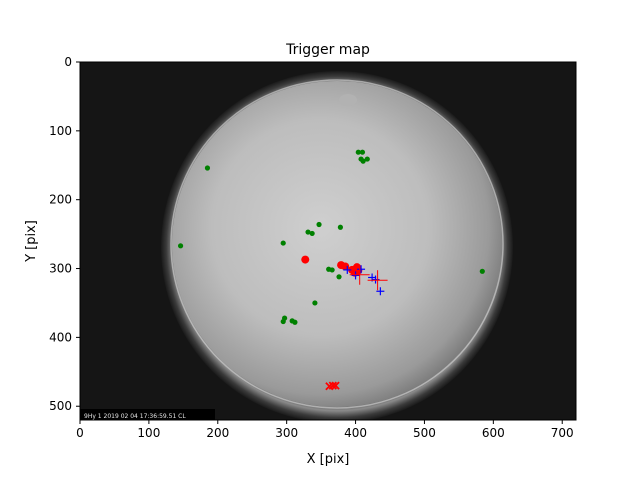 Image resolution: width=640 pixels, height=480 pixels. What do you see at coordinates (135, 416) in the screenshot?
I see `image-timestamp: 9Hy 1 2019 02 04 17:36:59.51 CL` at bounding box center [135, 416].